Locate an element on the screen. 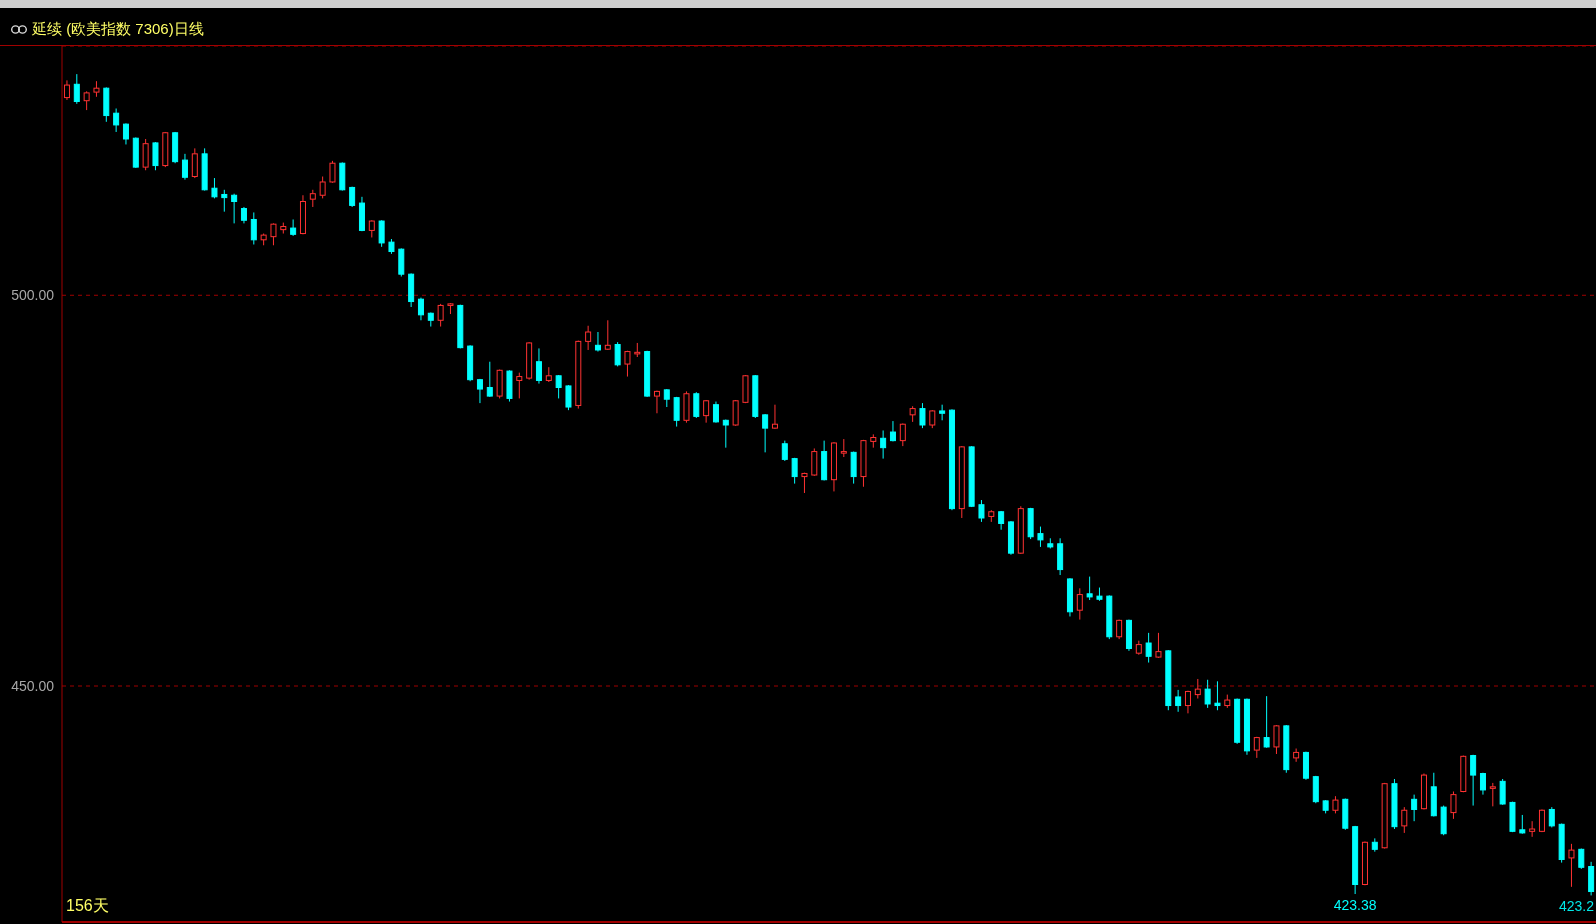 The height and width of the screenshot is (924, 1596). annotation: 156天 is located at coordinates (87, 906).